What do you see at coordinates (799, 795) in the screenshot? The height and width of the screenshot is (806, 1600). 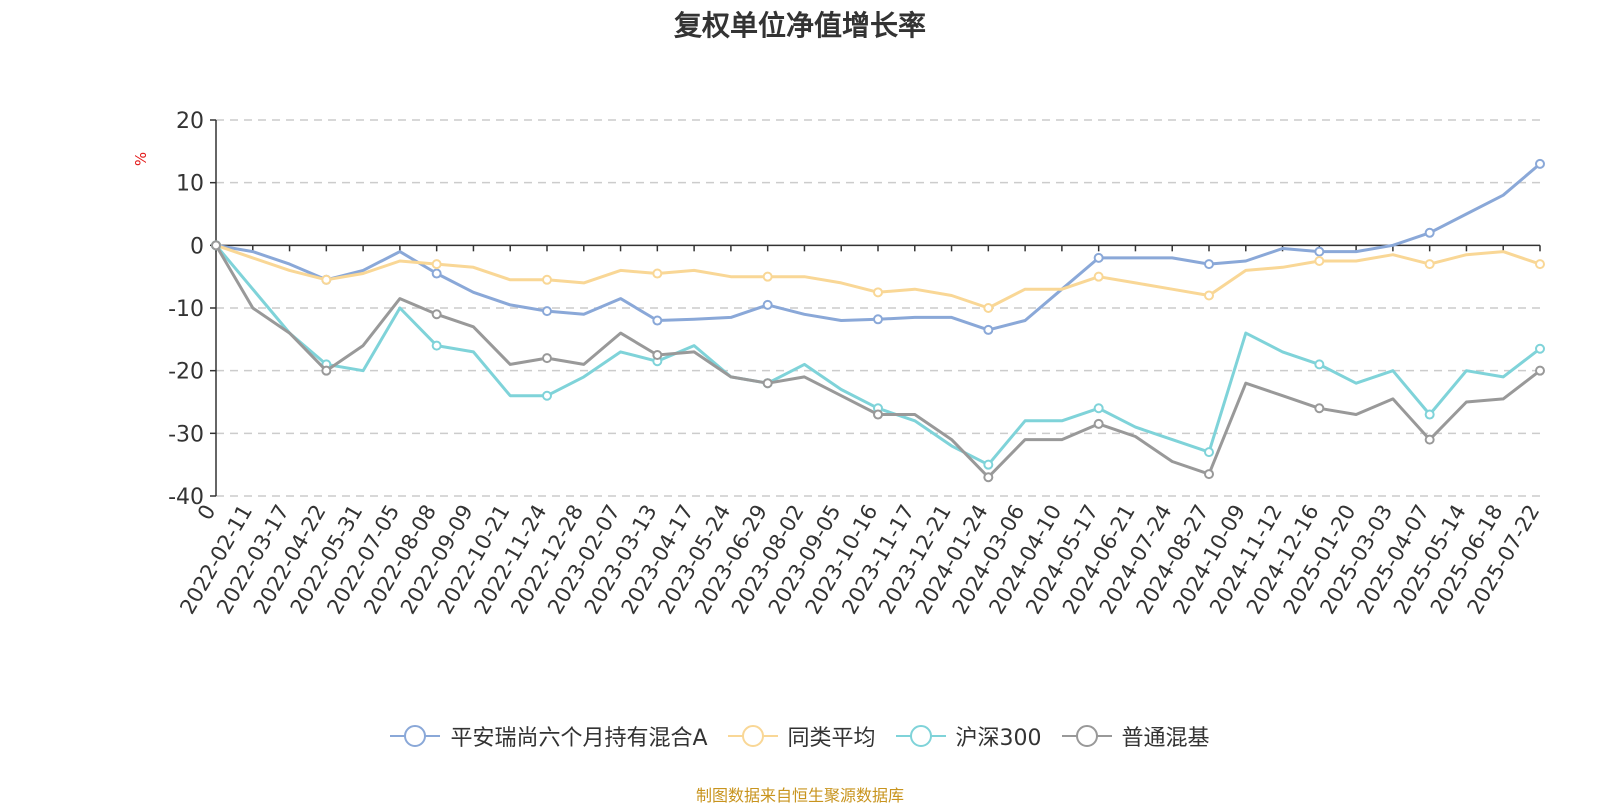 I see `source-note: 制图数据来自恒生聚源数据库` at bounding box center [799, 795].